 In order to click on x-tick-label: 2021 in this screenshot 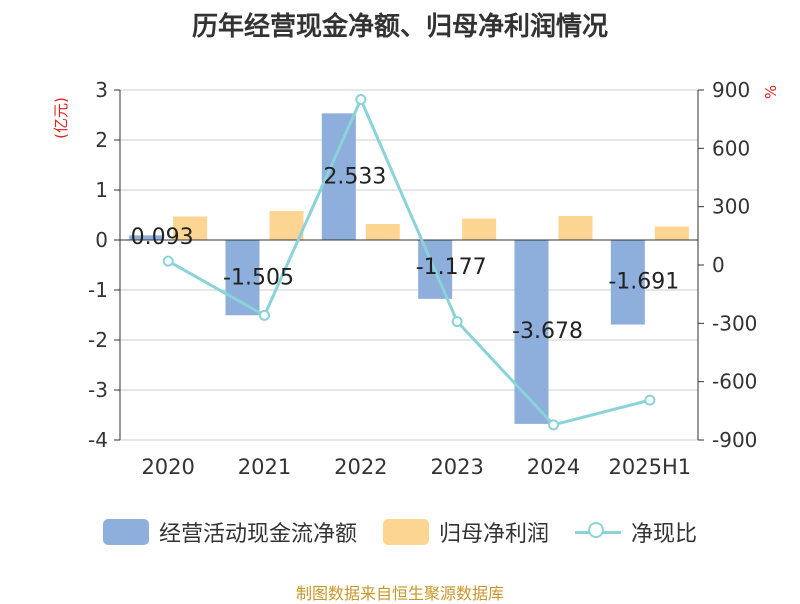, I will do `click(264, 467)`.